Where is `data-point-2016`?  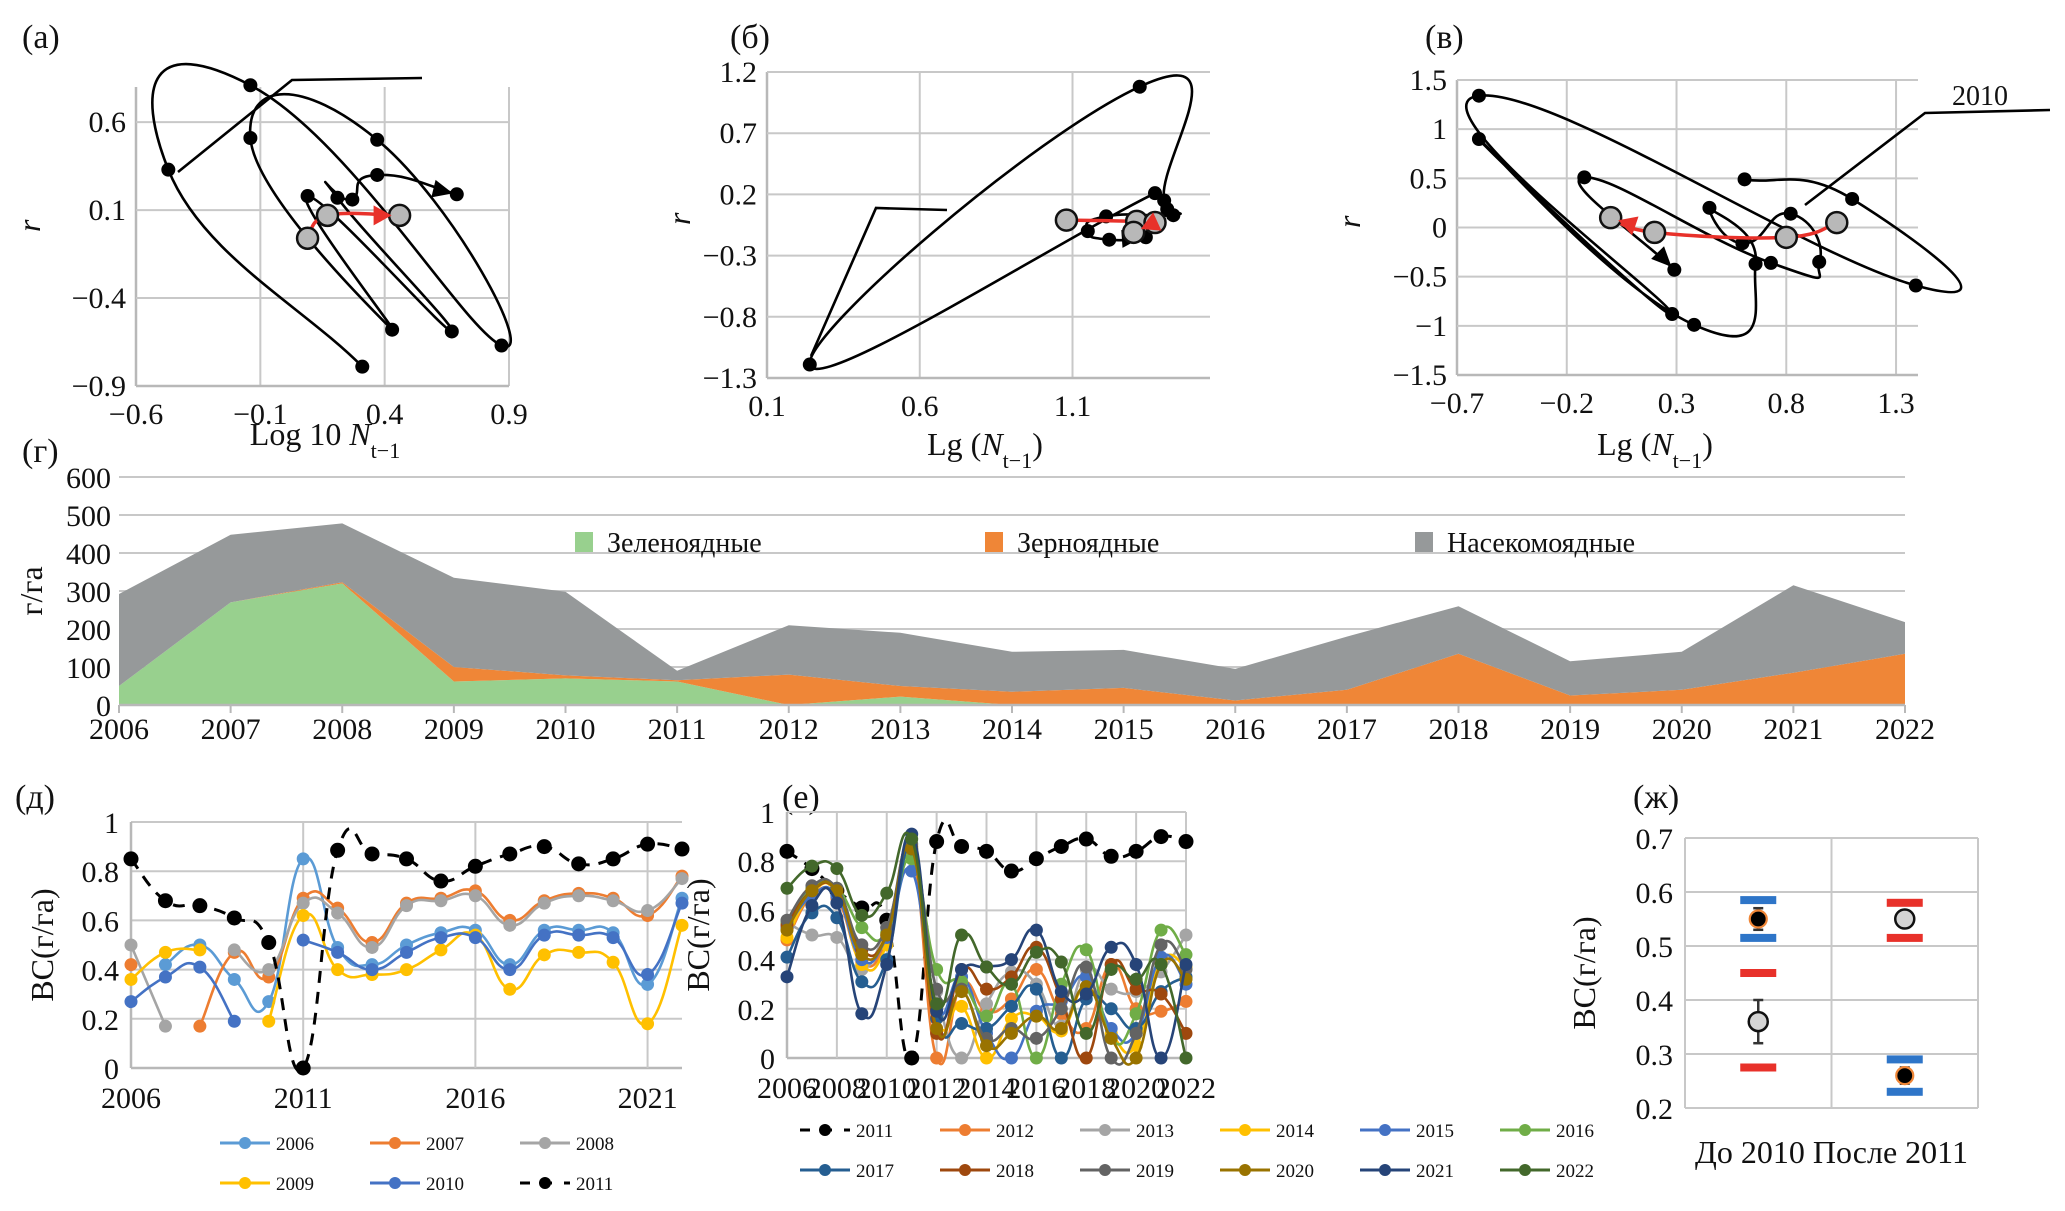 data-point-2016 is located at coordinates (1086, 950).